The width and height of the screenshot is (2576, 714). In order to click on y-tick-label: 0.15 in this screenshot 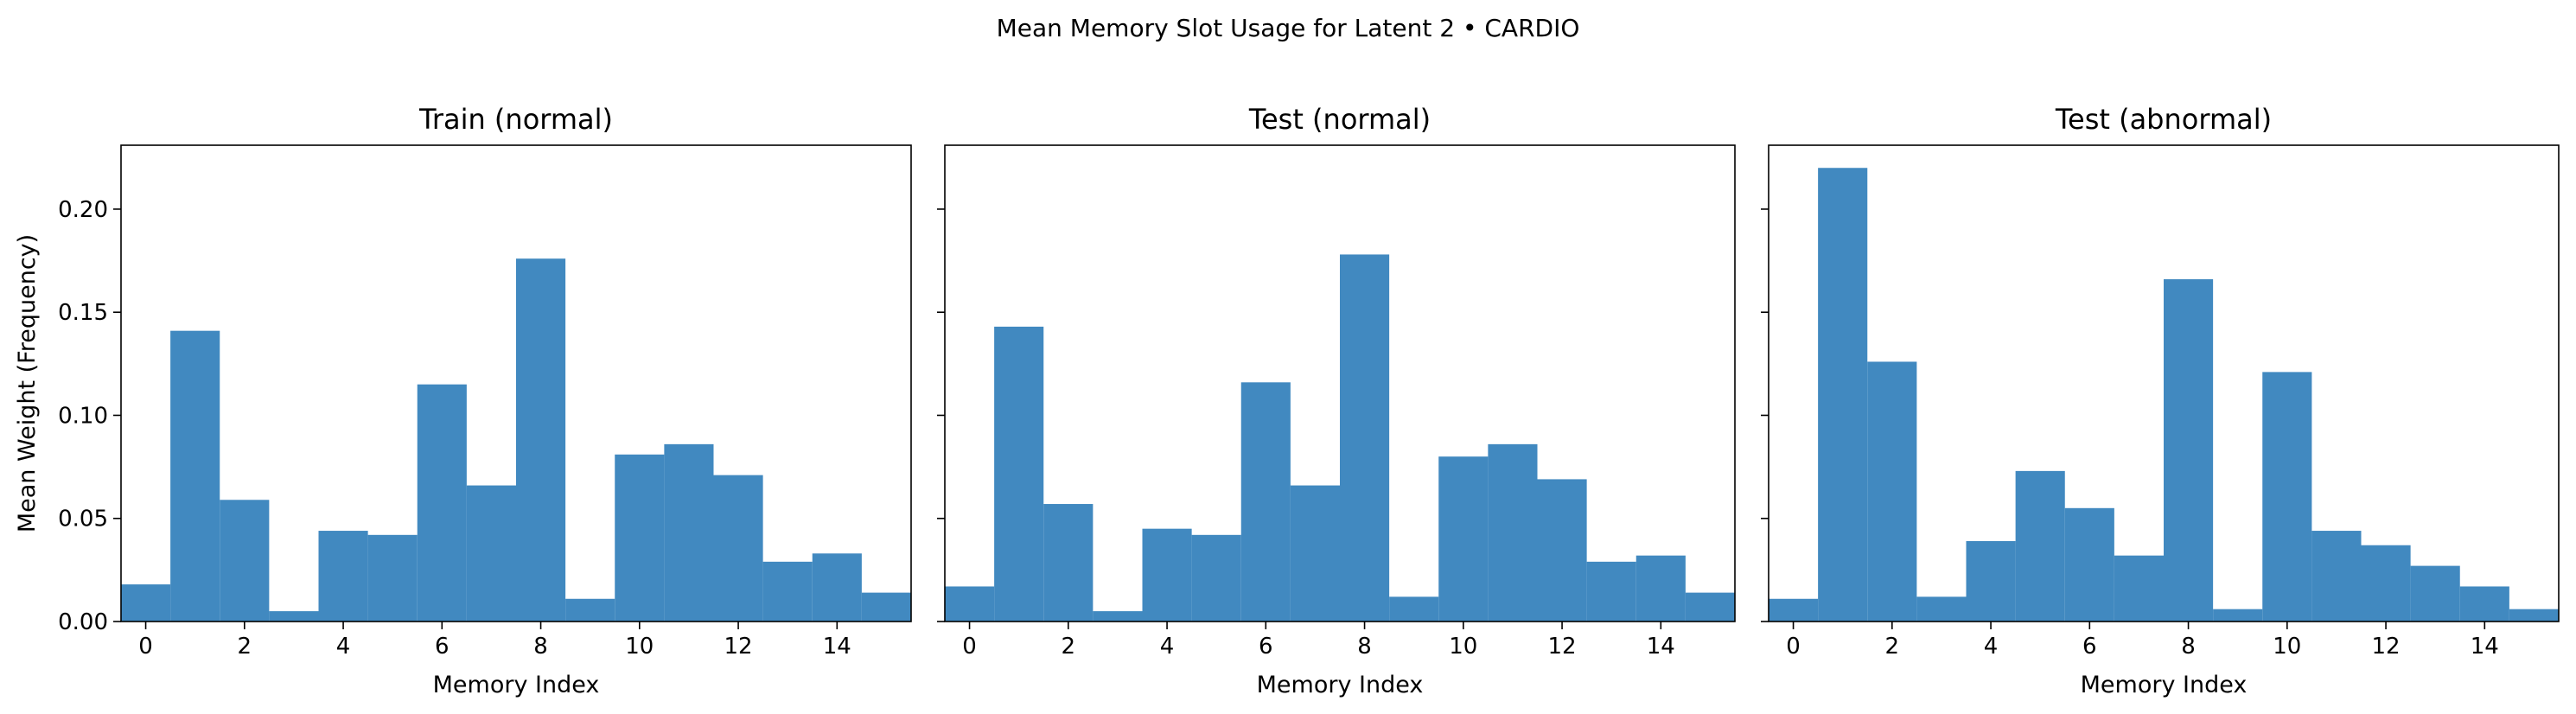, I will do `click(83, 313)`.